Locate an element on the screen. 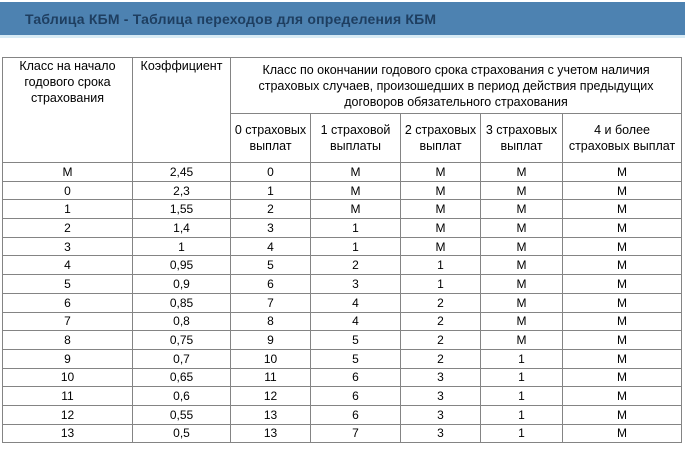 The width and height of the screenshot is (685, 449). table-row: М 2,45 0 М М М М is located at coordinates (342, 172).